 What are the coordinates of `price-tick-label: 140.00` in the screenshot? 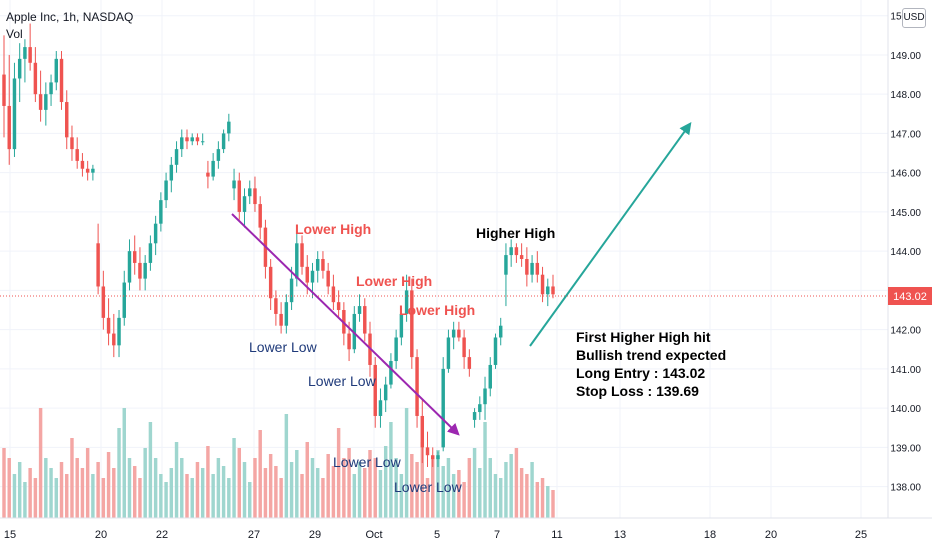 It's located at (905, 409).